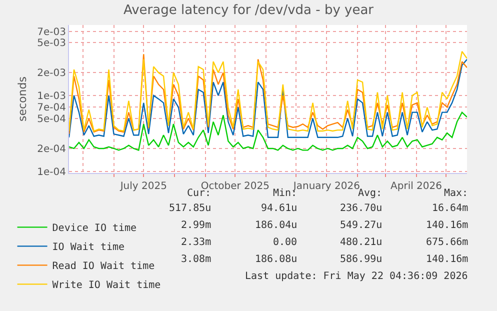 The height and width of the screenshot is (311, 497). Describe the element at coordinates (51, 43) in the screenshot. I see `y-tick-label: 5e-03` at that location.